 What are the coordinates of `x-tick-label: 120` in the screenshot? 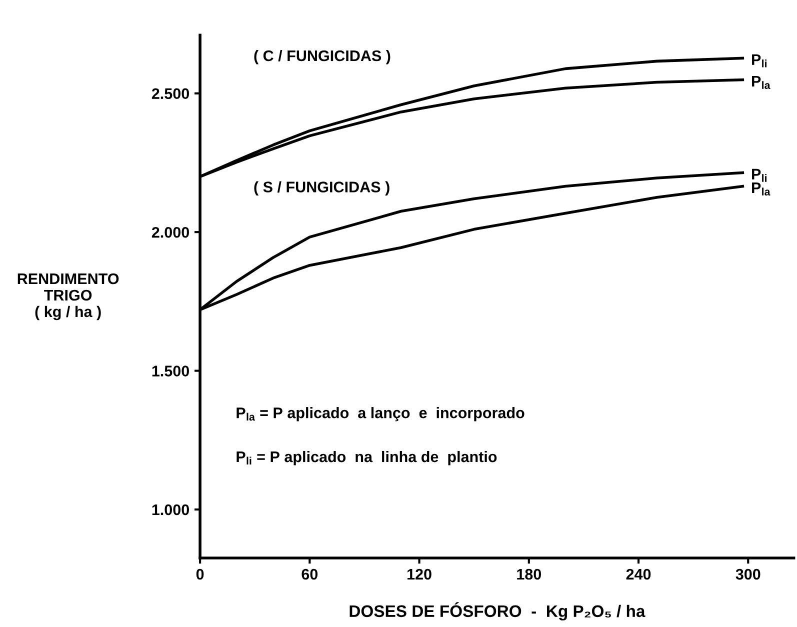 It's located at (420, 574).